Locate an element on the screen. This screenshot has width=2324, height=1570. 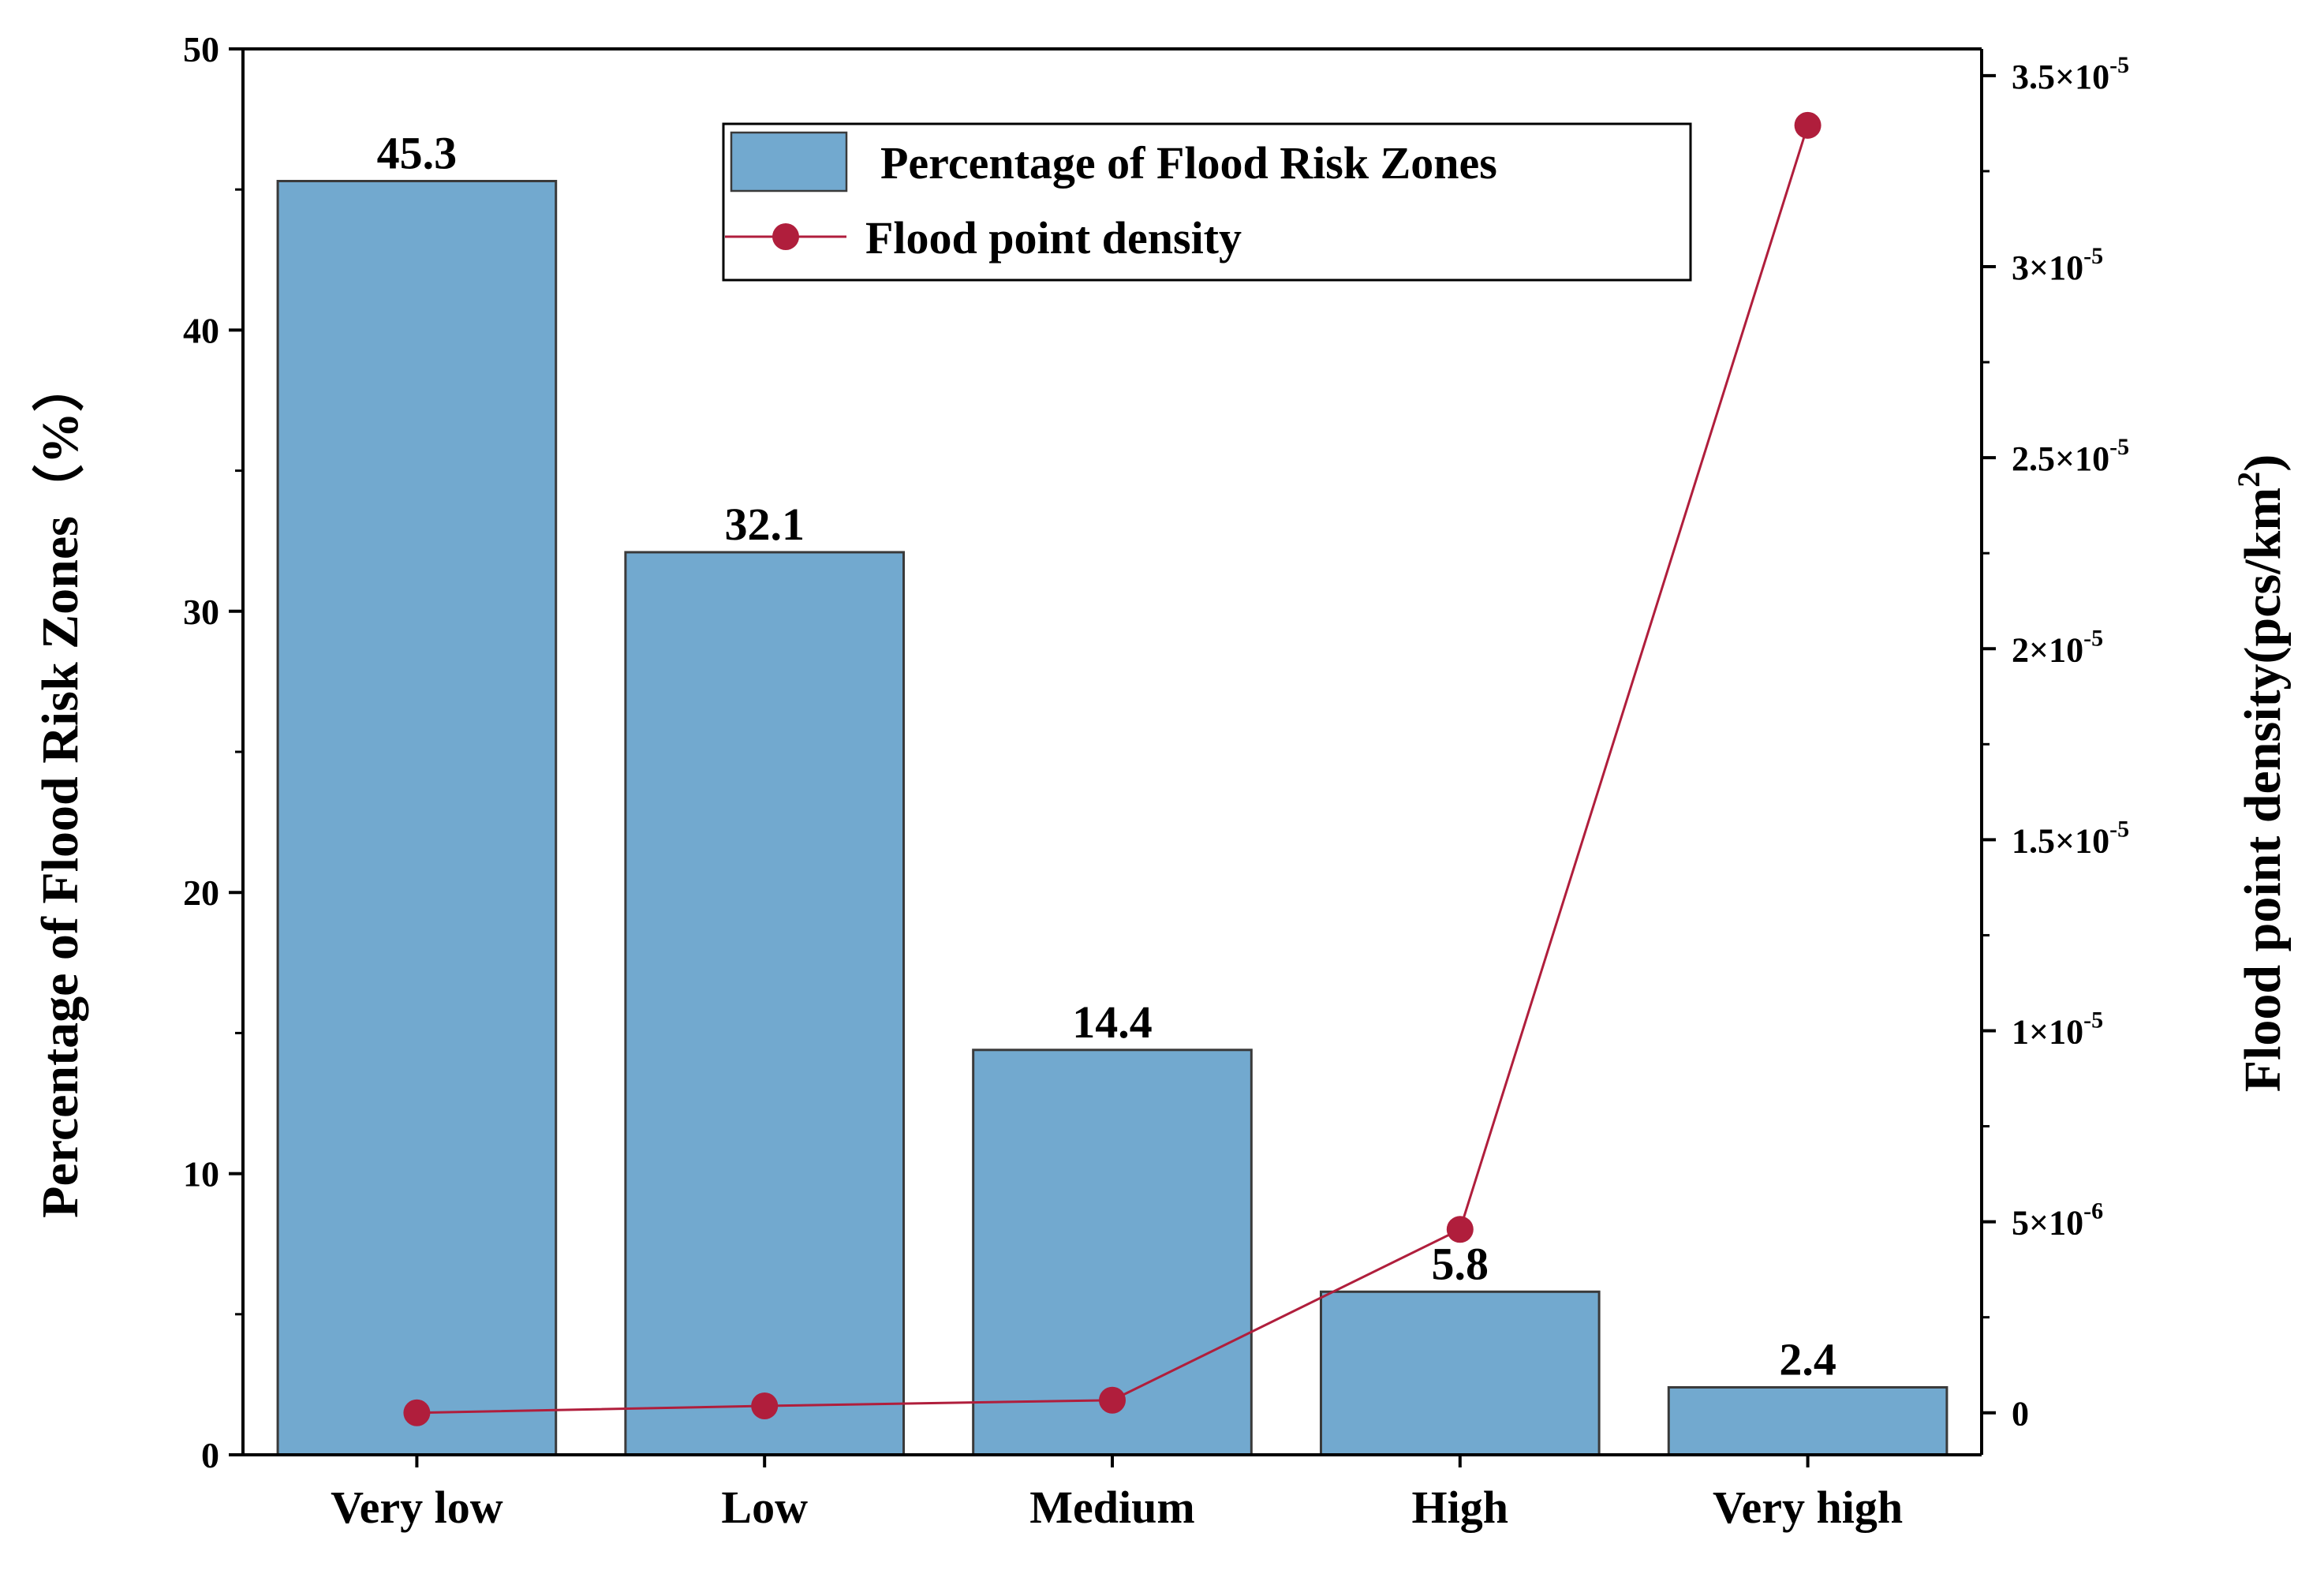
data-label-4: 2.4 is located at coordinates (1808, 1359).